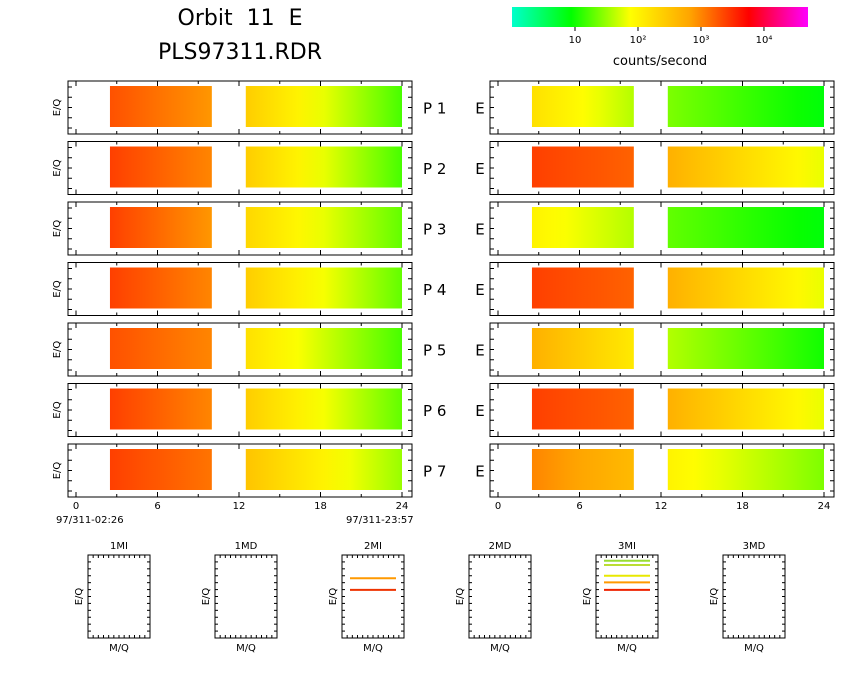 This screenshot has height=680, width=850. What do you see at coordinates (660, 17) in the screenshot?
I see `colorbar` at bounding box center [660, 17].